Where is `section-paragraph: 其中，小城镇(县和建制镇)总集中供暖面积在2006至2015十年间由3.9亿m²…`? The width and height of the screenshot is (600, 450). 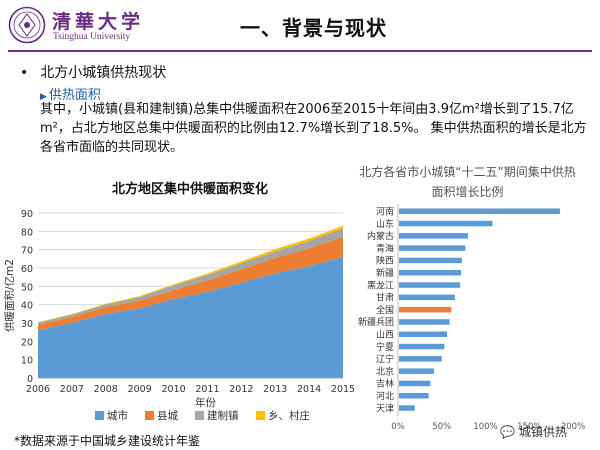 section-paragraph: 其中，小城镇(县和建制镇)总集中供暖面积在2006至2015十年间由3.9亿m²… is located at coordinates (313, 128).